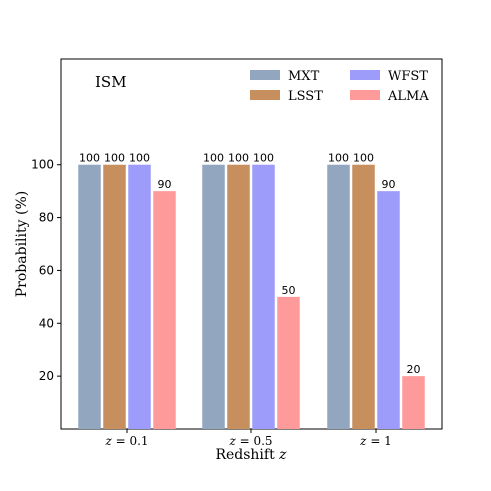  I want to click on value-label-wfst-2: 100, so click(263, 158).